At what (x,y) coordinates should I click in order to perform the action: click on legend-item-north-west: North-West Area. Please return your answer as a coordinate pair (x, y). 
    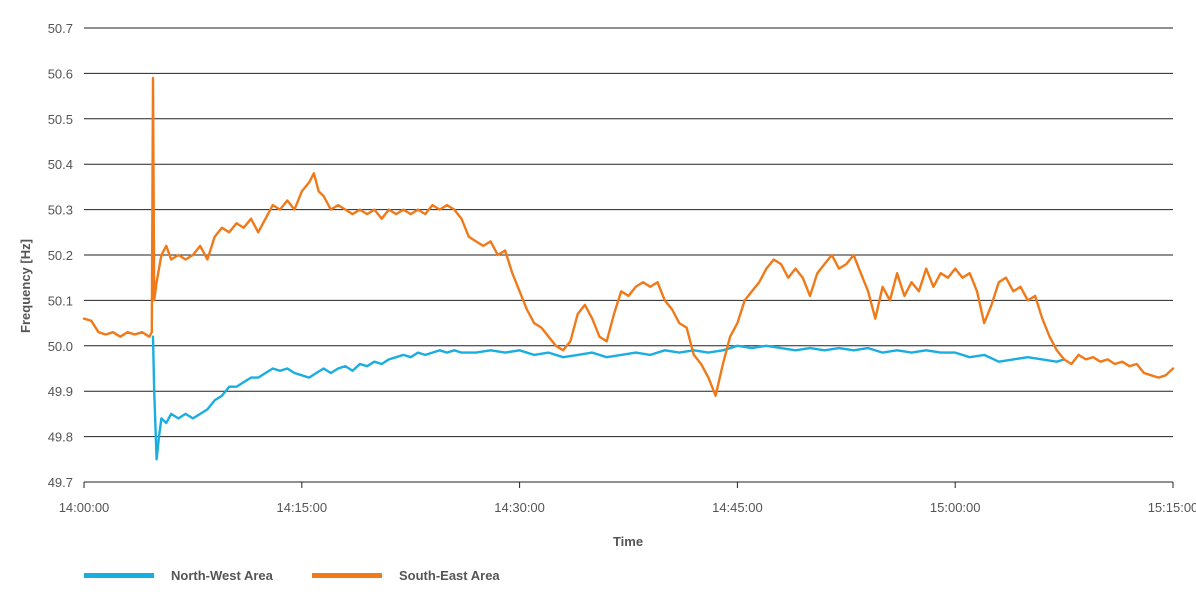
    Looking at the image, I should click on (179, 575).